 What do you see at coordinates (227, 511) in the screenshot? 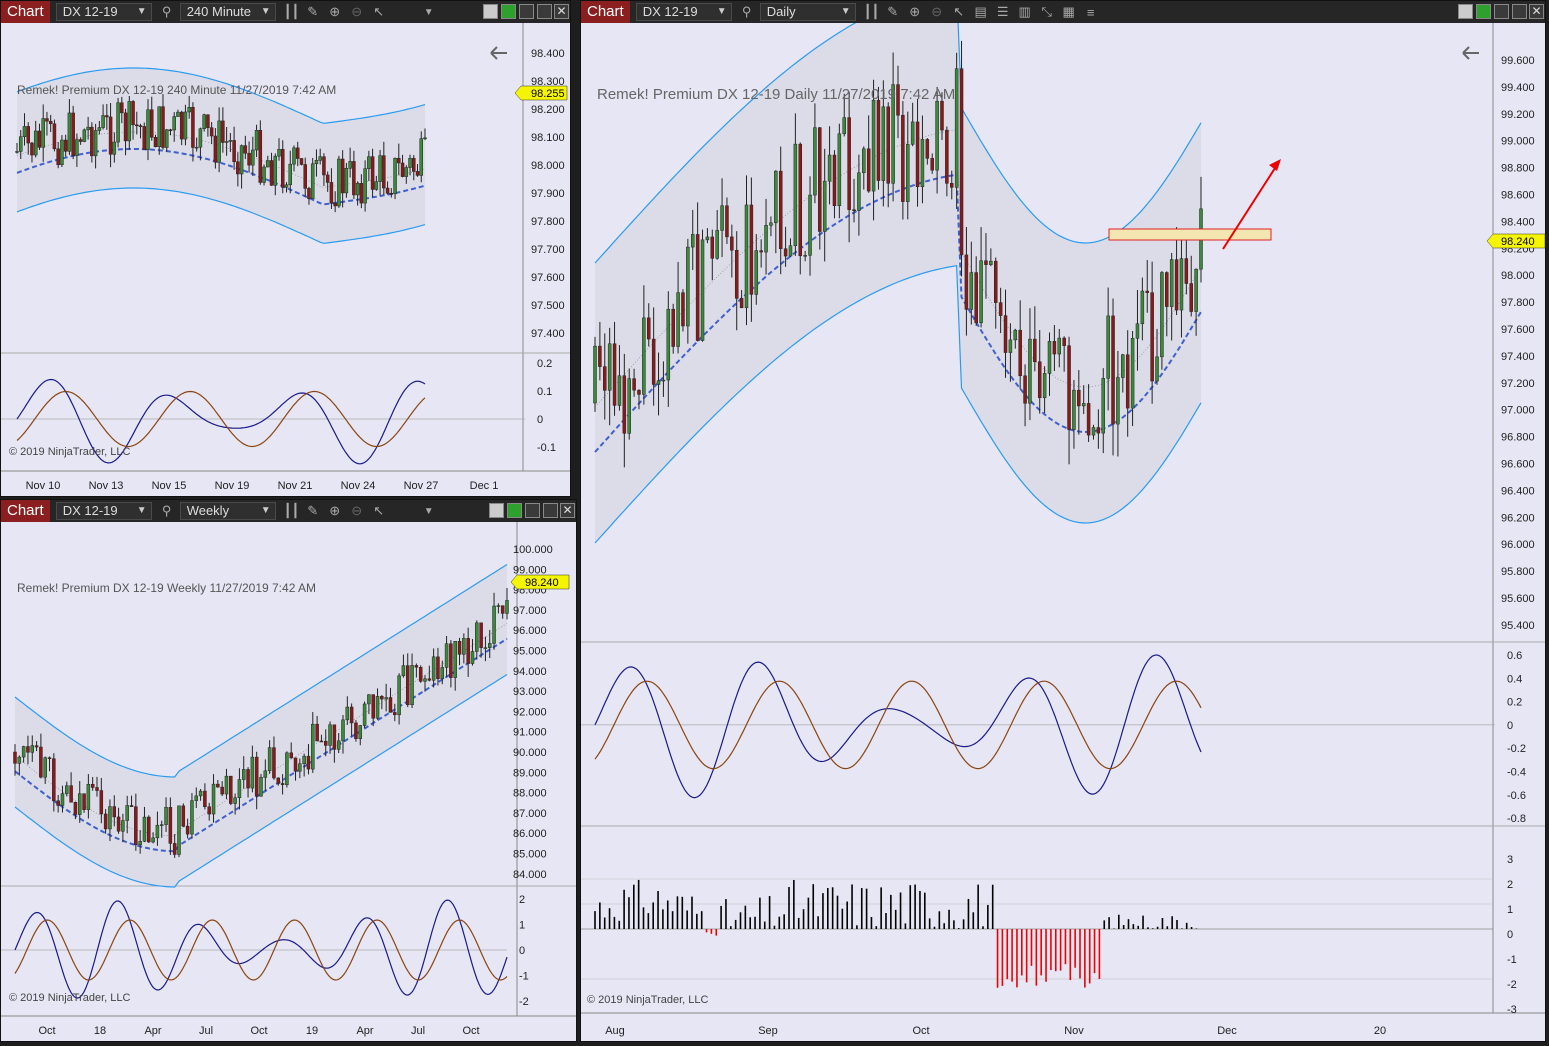
I see `period-select: Weekly ▼` at bounding box center [227, 511].